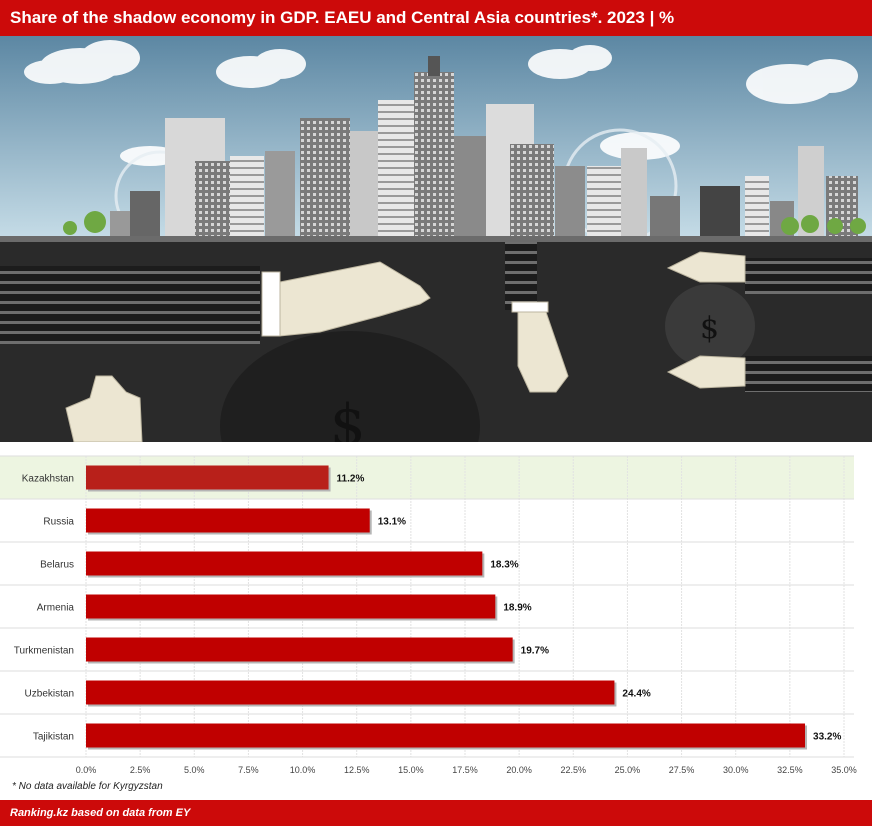  Describe the element at coordinates (56, 608) in the screenshot. I see `category-label: Armenia` at that location.